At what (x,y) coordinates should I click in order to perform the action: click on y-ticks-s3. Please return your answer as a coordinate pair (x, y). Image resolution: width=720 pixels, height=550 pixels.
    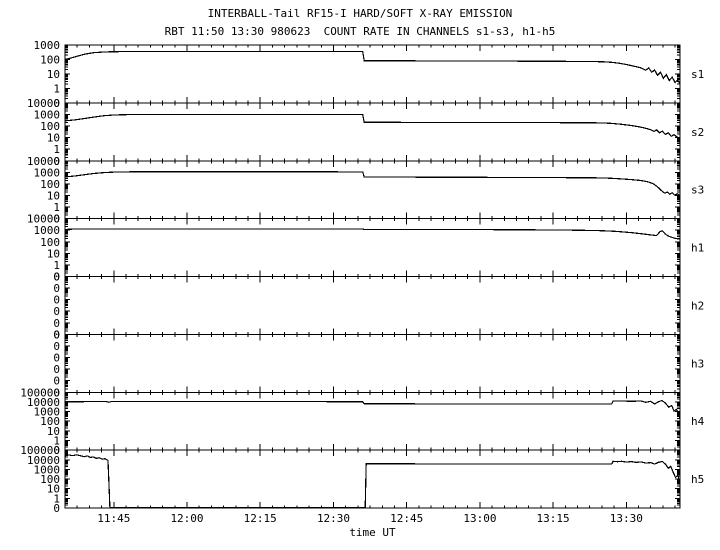
    Looking at the image, I should click on (372, 190).